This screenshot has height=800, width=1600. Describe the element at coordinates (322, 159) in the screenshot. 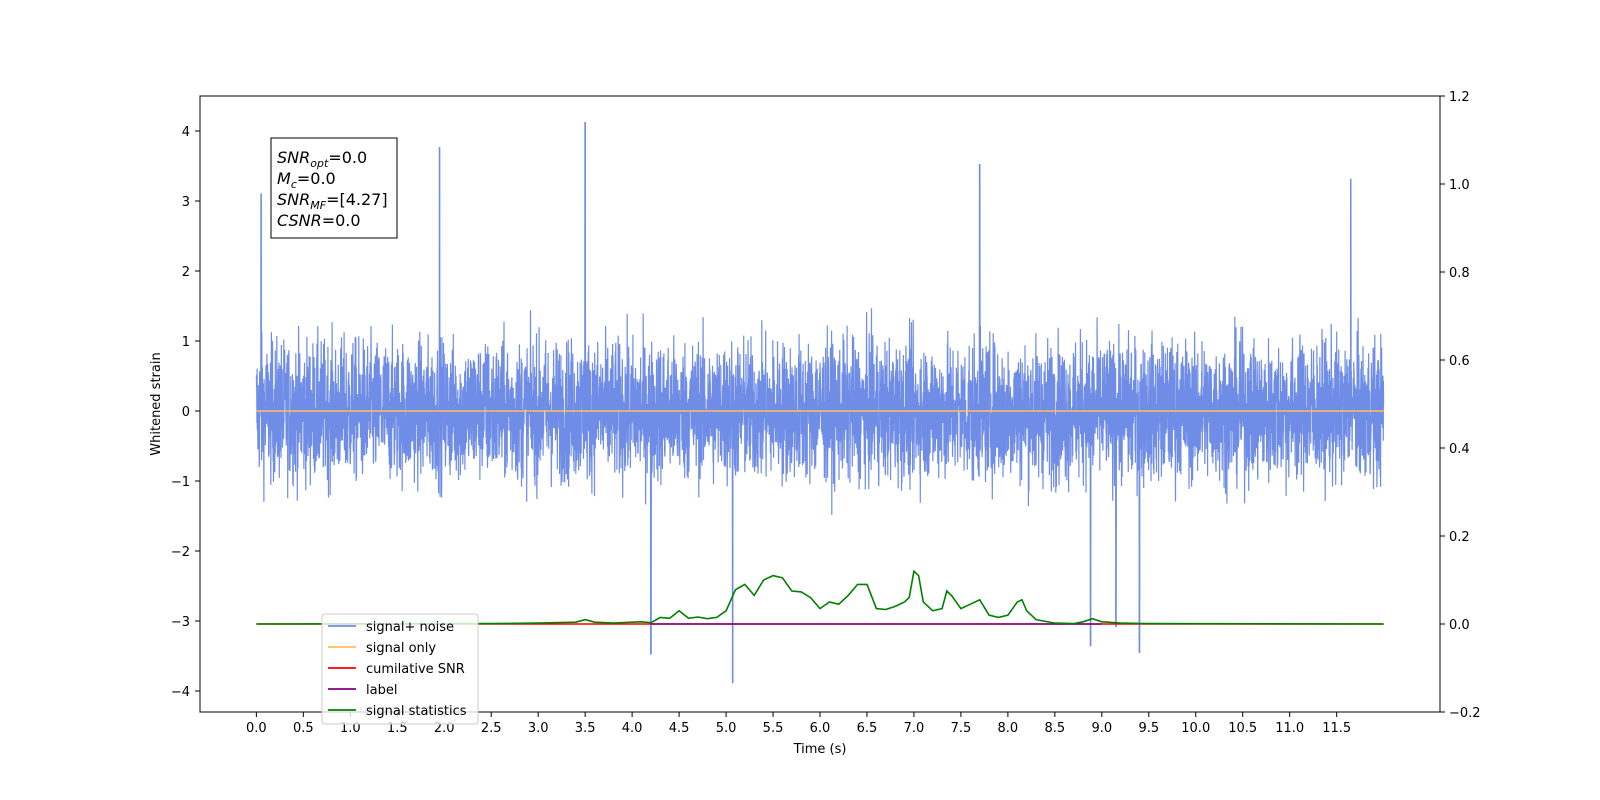

I see `annotation-line: SNRopt=0.0` at that location.